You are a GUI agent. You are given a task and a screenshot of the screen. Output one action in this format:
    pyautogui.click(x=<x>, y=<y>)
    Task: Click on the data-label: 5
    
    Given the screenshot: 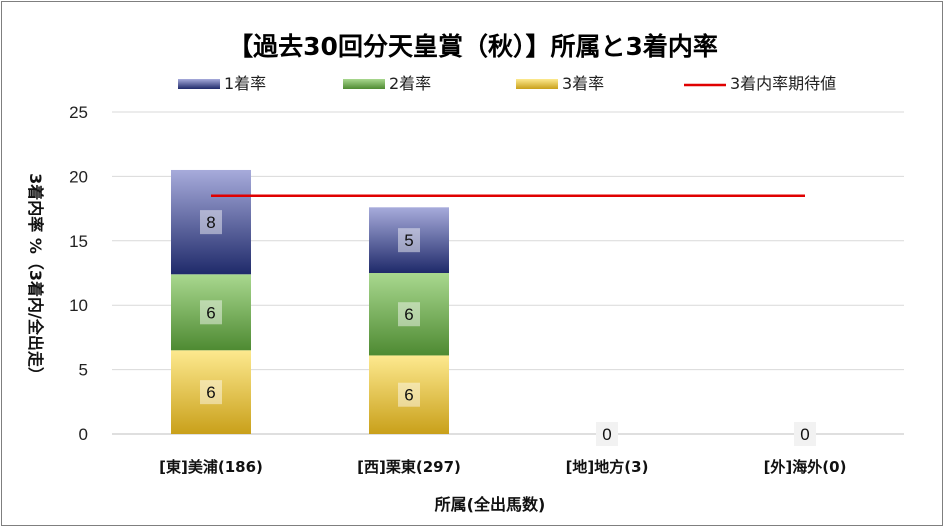 What is the action you would take?
    pyautogui.click(x=408, y=240)
    